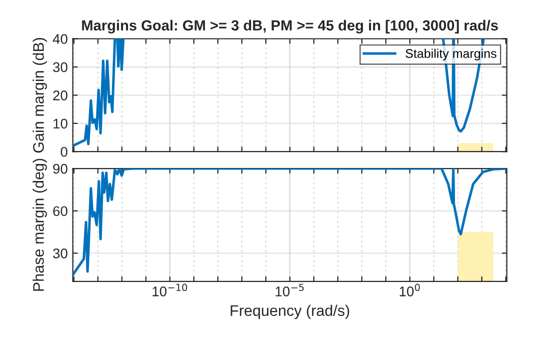 The height and width of the screenshot is (337, 560). What do you see at coordinates (451, 54) in the screenshot?
I see `legend-label: Stability margins` at bounding box center [451, 54].